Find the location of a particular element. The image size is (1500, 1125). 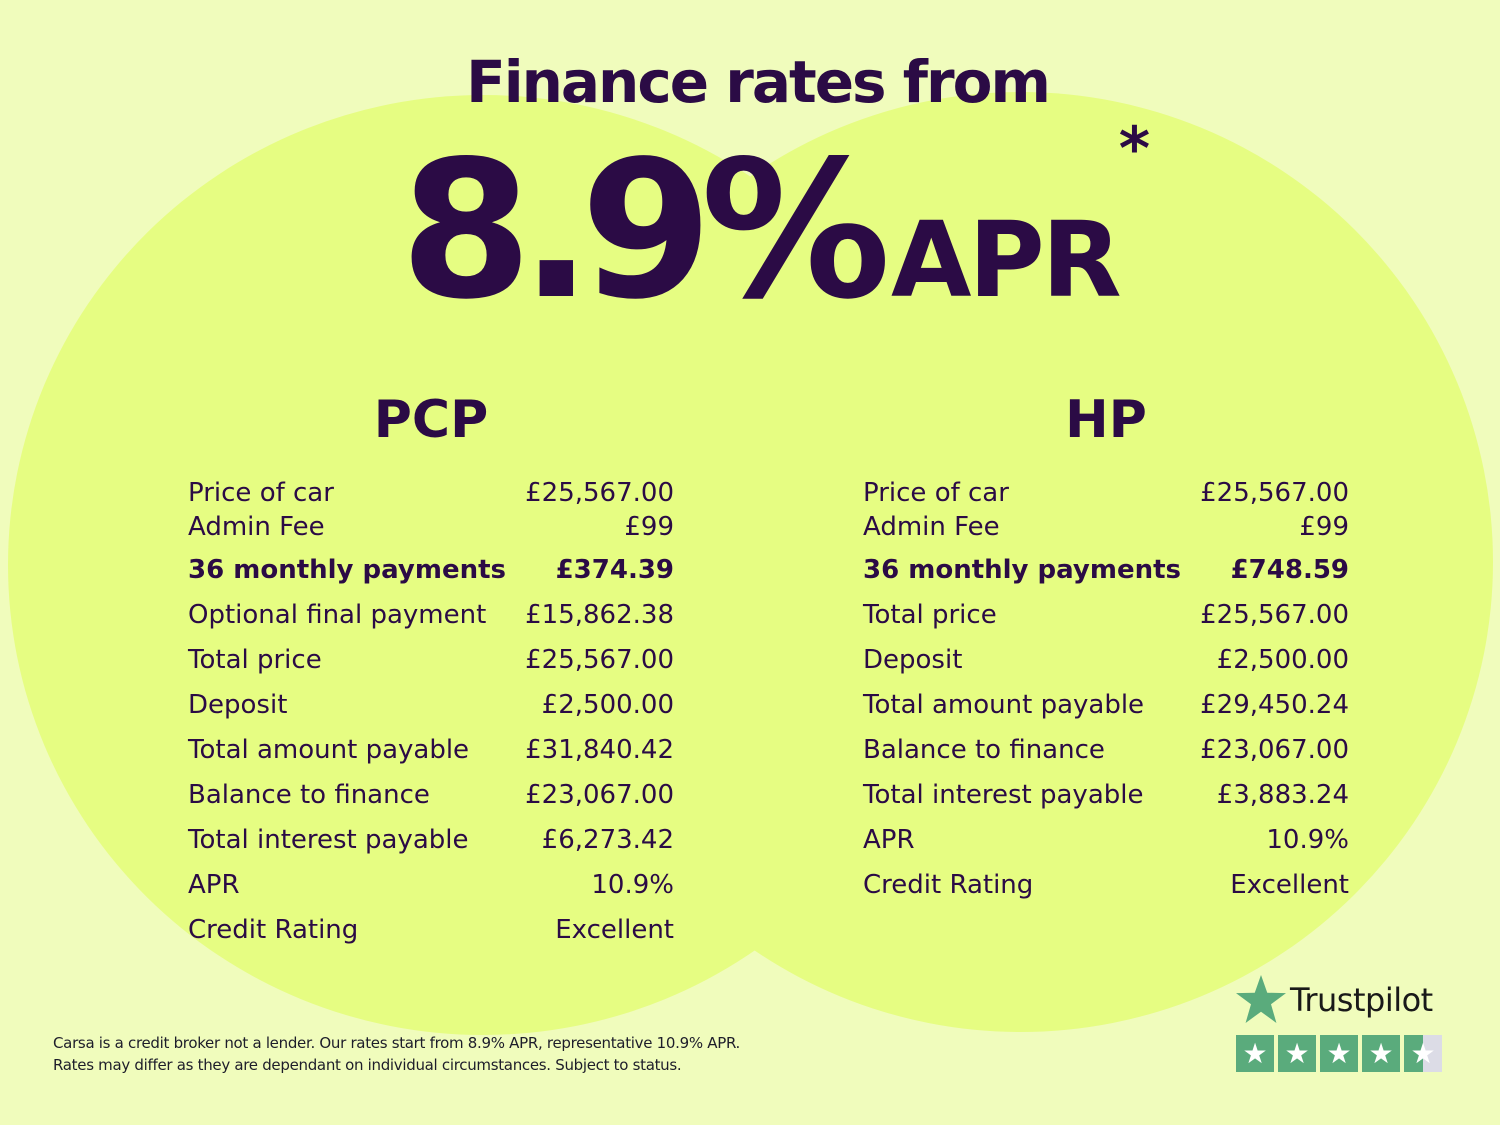

row-value: £3,883.24 is located at coordinates (1282, 795).